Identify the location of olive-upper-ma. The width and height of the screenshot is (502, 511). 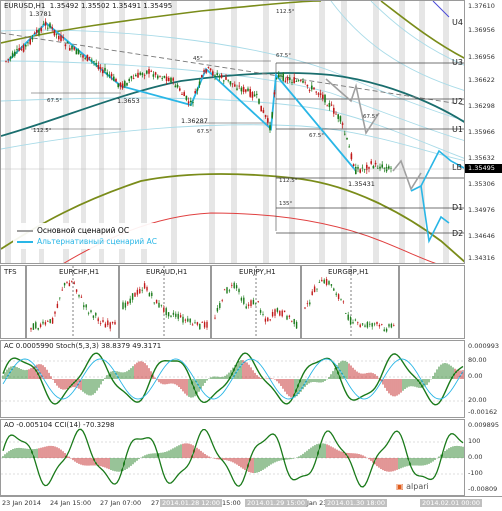
(161, 22).